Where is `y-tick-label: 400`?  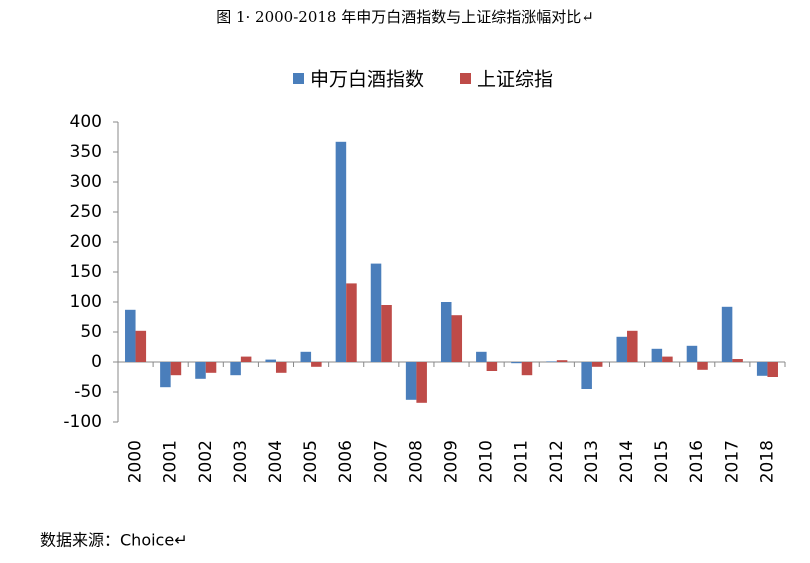 y-tick-label: 400 is located at coordinates (86, 122).